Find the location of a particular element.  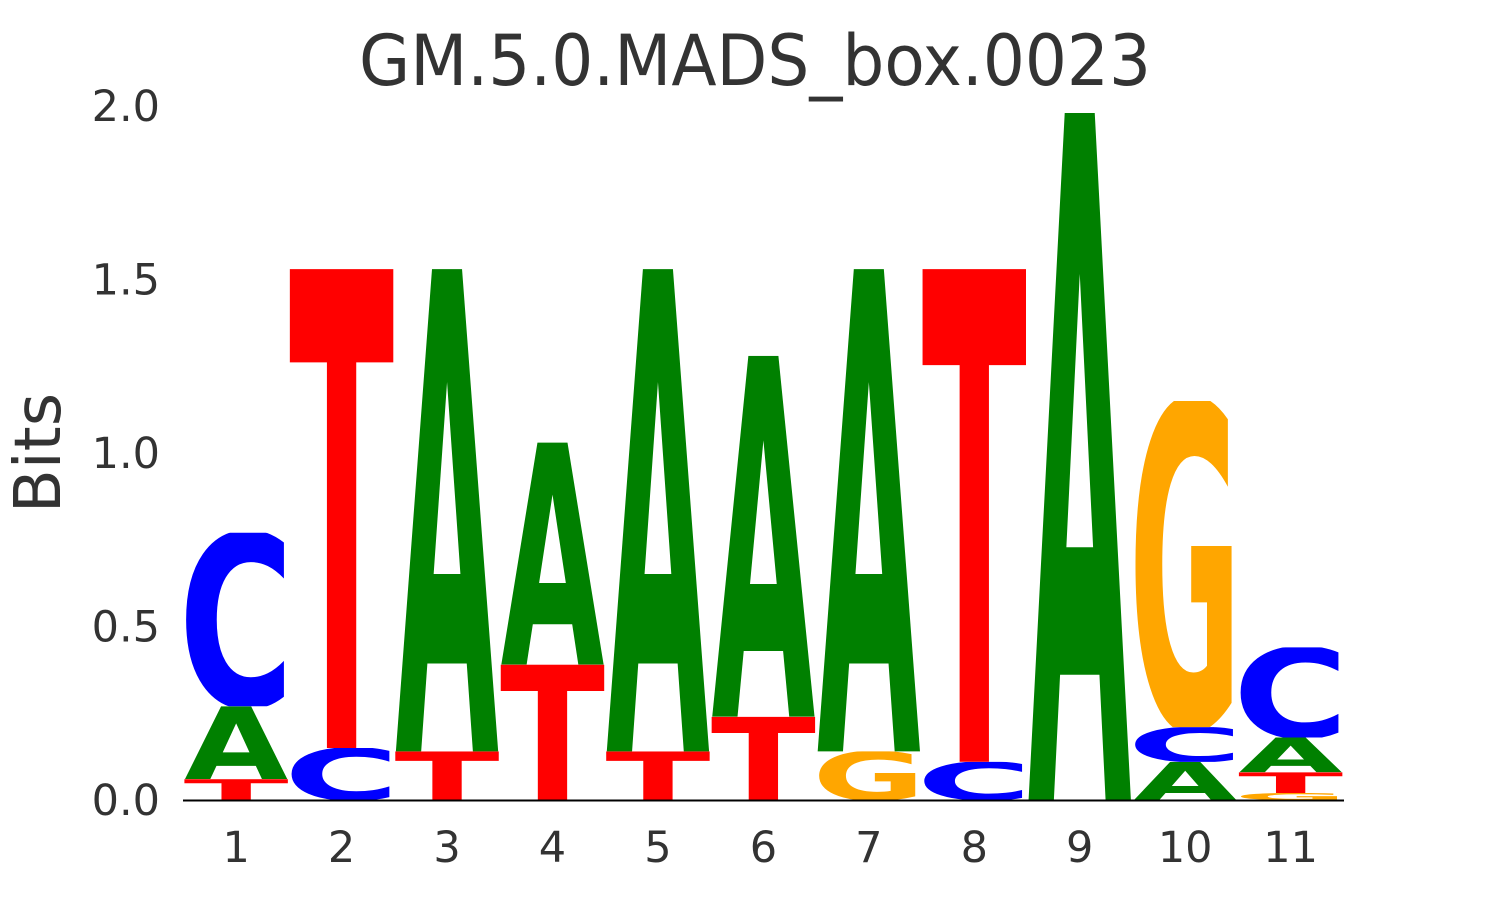

logo-column-5: TA is located at coordinates (658, 518).